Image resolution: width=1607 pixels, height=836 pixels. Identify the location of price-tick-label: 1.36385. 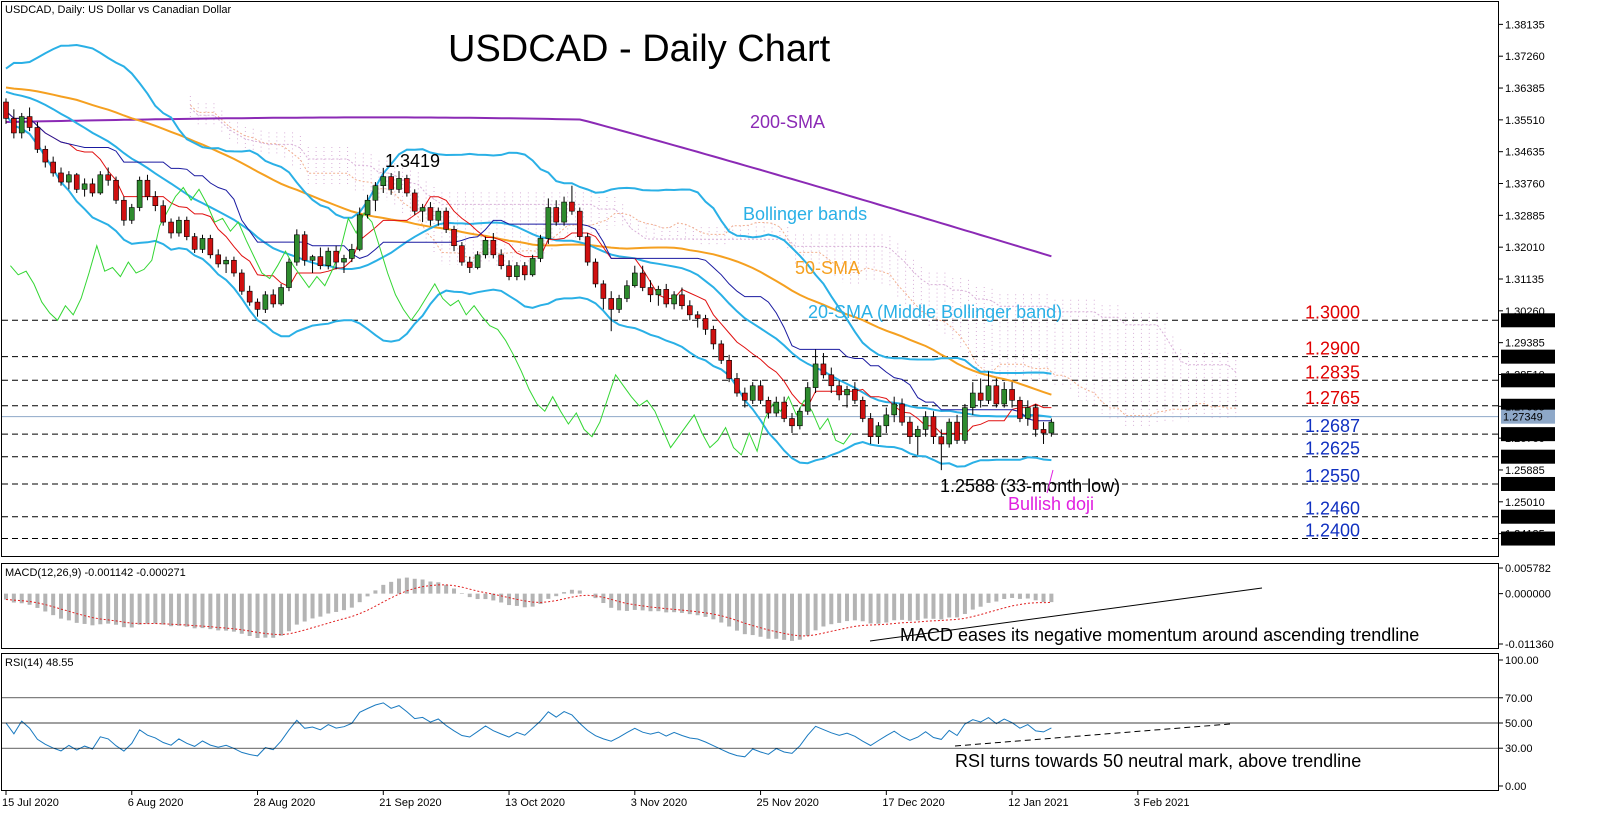
(1525, 89).